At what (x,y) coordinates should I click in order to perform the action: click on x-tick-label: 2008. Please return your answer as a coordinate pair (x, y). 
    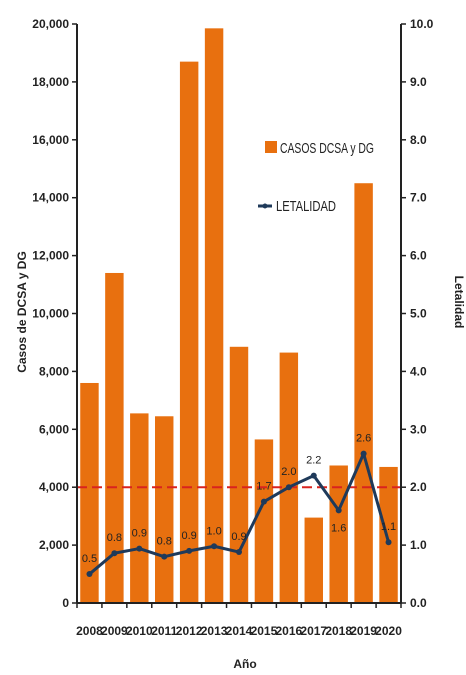
    Looking at the image, I should click on (89, 631).